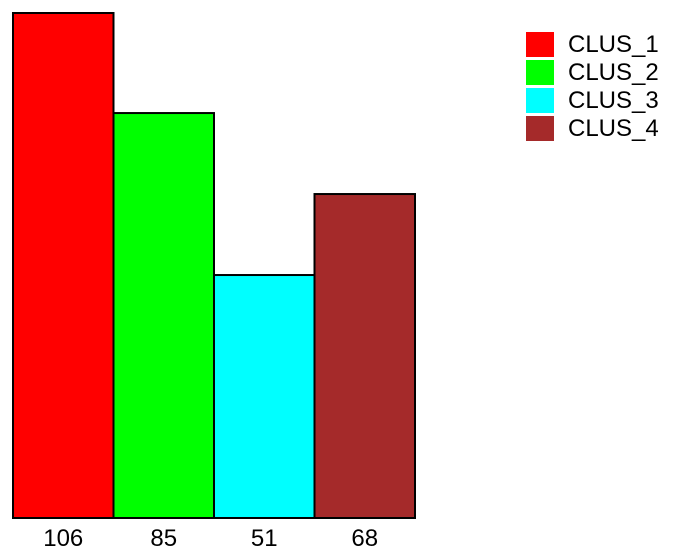 The image size is (688, 550). Describe the element at coordinates (613, 72) in the screenshot. I see `legend-label: CLUS_2` at that location.